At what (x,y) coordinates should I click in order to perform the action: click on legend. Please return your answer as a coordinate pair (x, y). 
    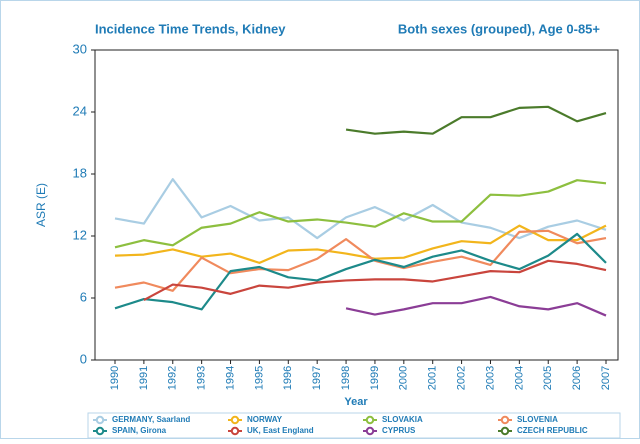
    Looking at the image, I should click on (354, 425).